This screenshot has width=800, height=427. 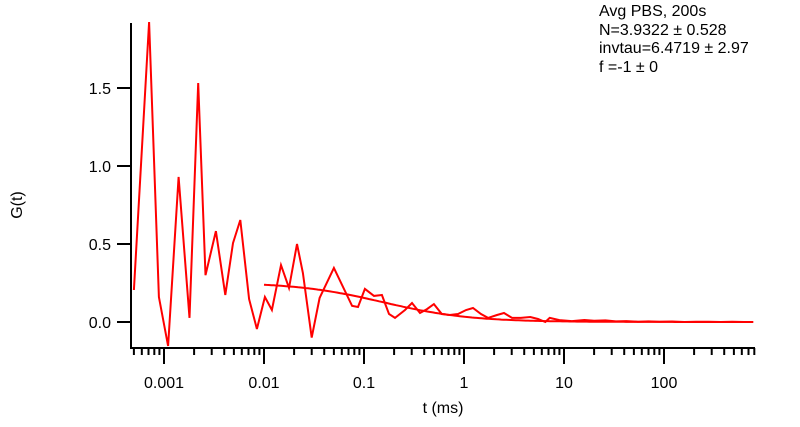 I want to click on y-tick-label: 1.5, so click(x=100, y=89).